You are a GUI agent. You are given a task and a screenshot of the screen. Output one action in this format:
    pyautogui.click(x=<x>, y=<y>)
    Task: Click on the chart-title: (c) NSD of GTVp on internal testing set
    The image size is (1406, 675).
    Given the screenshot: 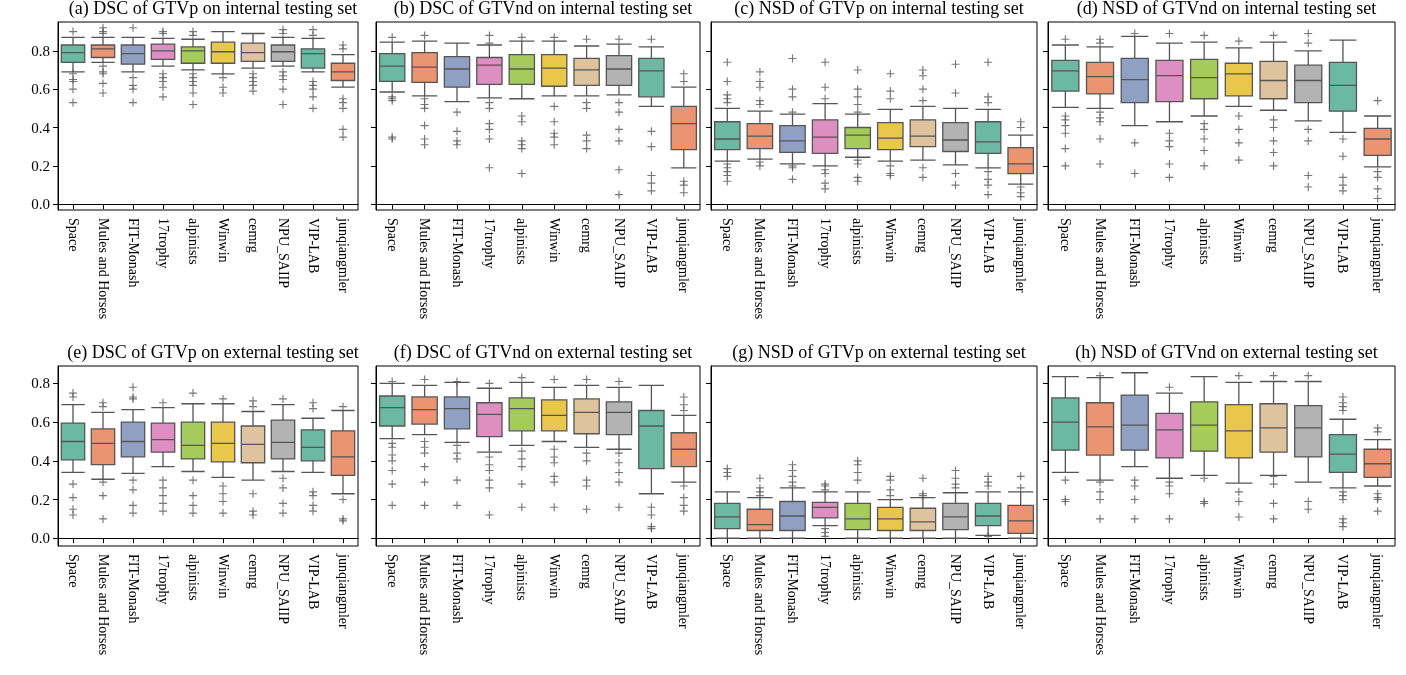 What is the action you would take?
    pyautogui.click(x=879, y=9)
    